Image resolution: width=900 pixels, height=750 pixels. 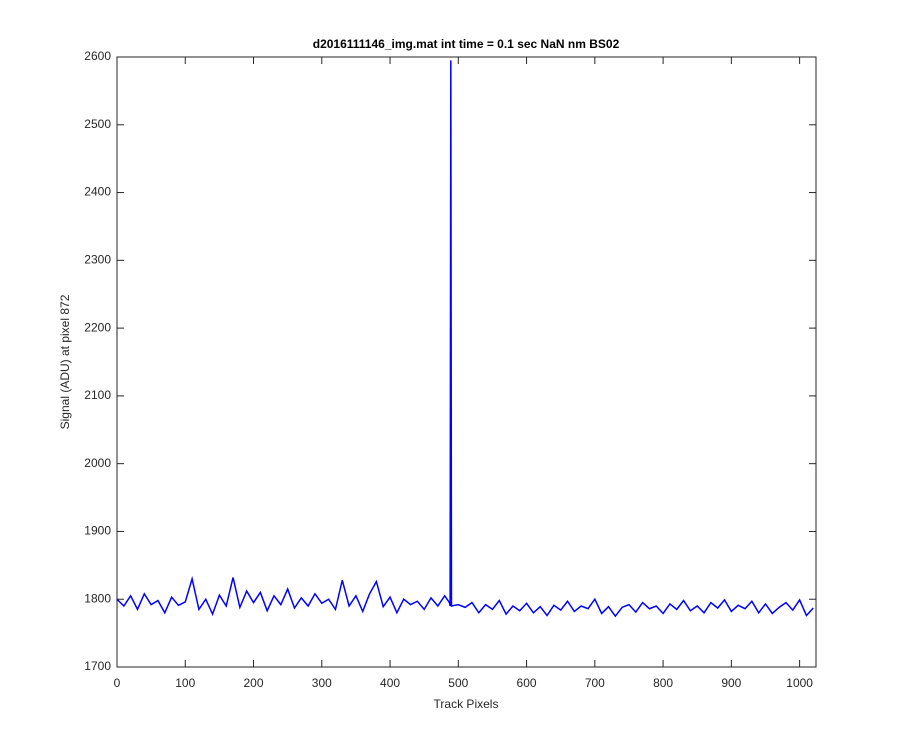 I want to click on x-tick-label: 400, so click(x=390, y=683).